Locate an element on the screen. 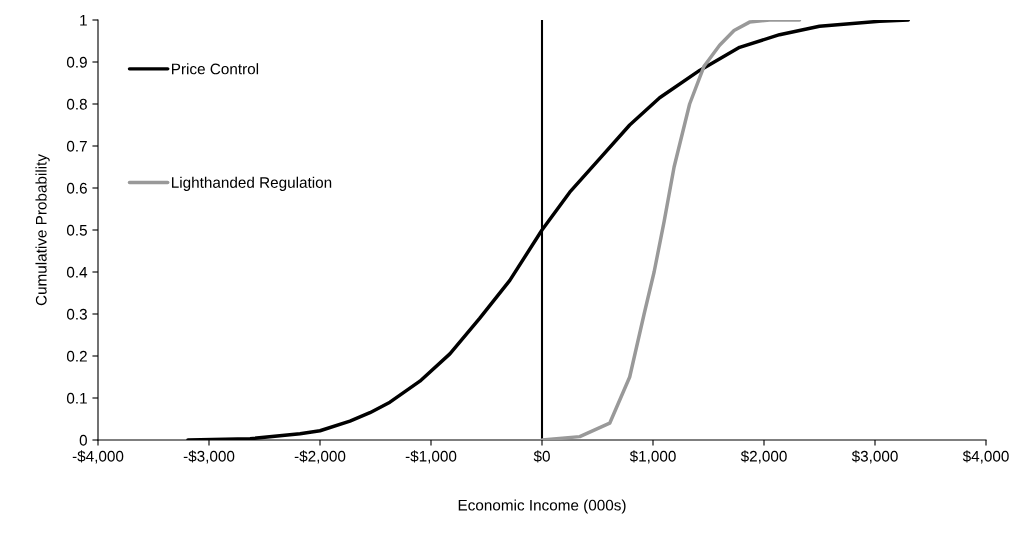 The width and height of the screenshot is (1013, 552). y-tick-label: 0.8 is located at coordinates (76, 104).